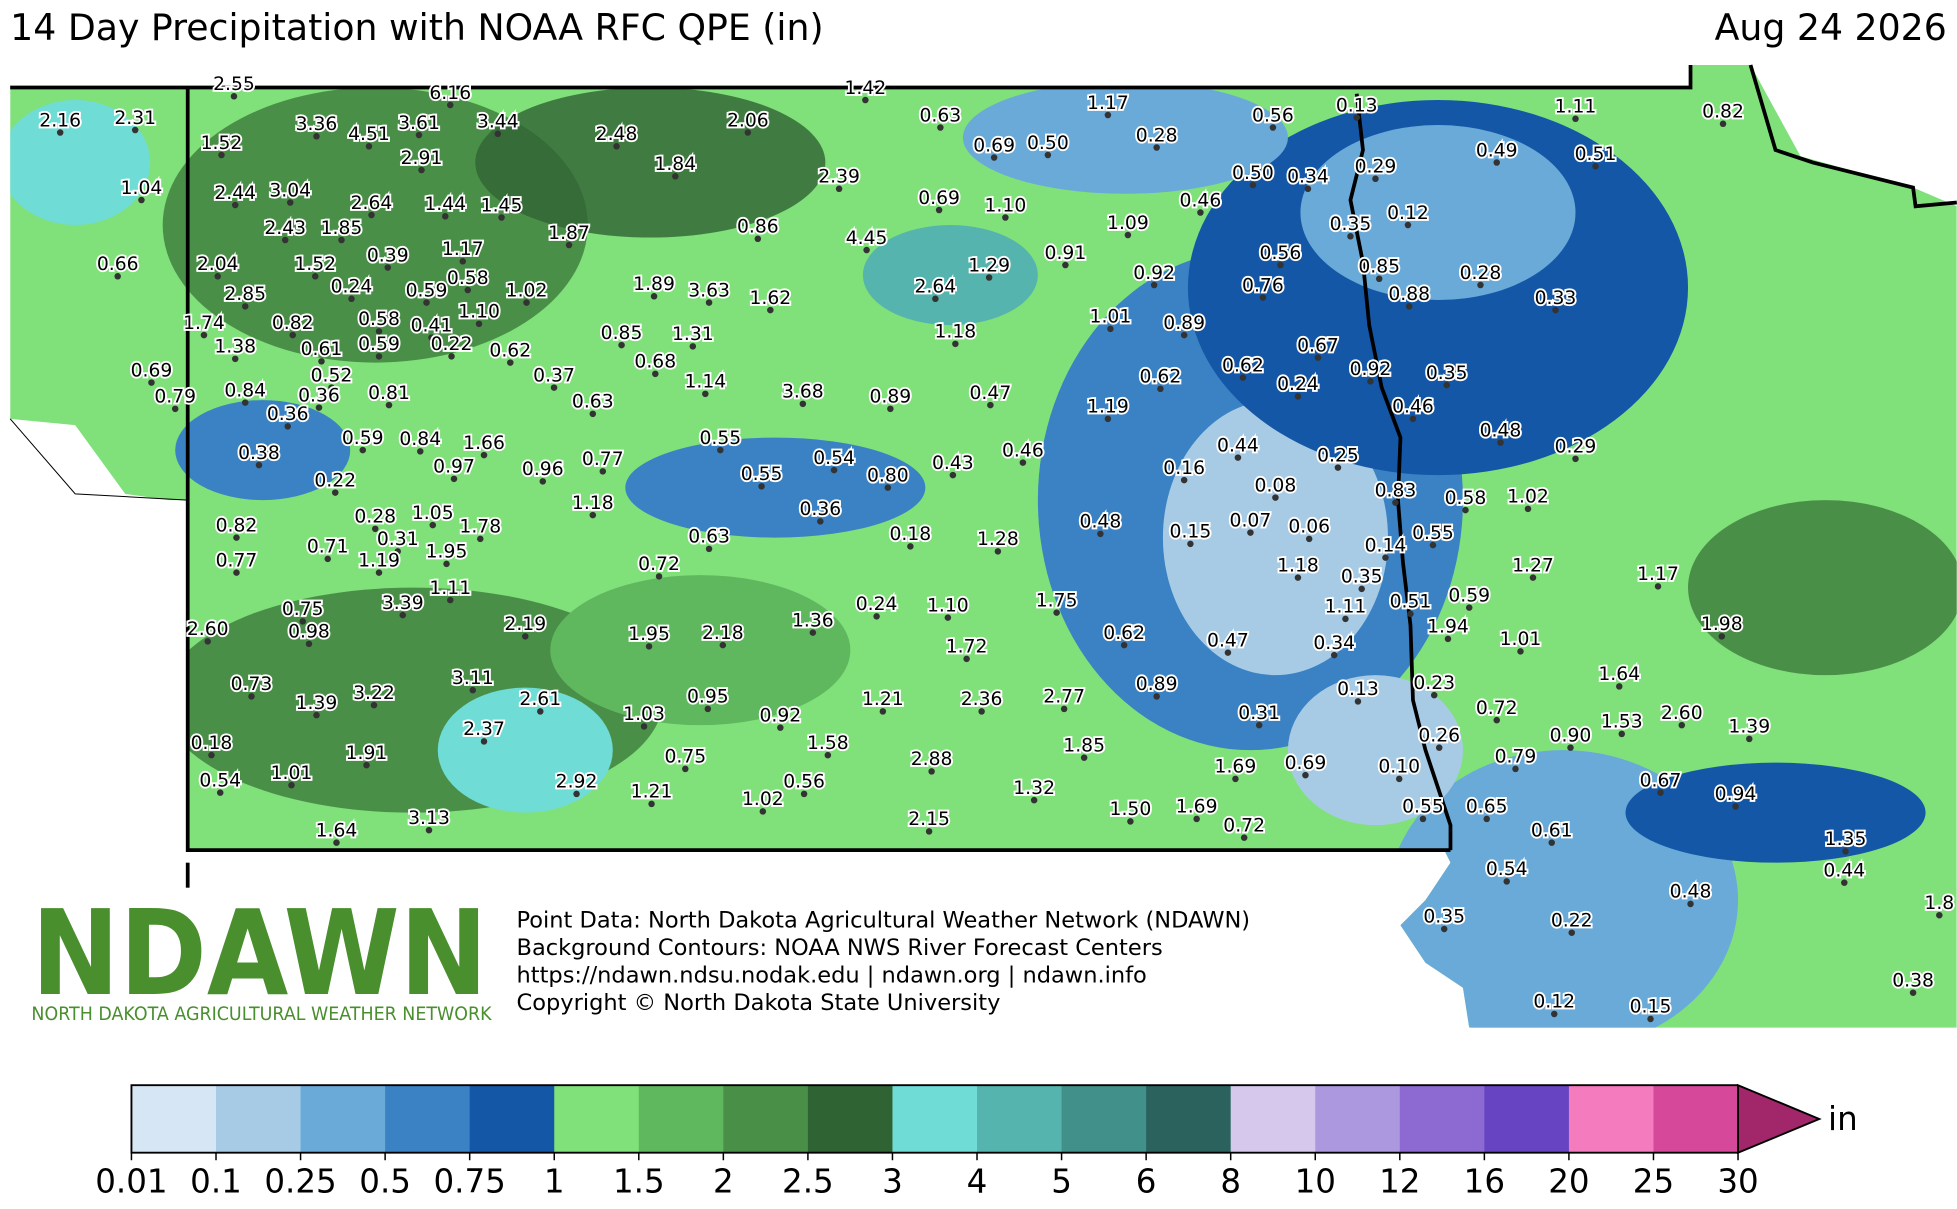  Describe the element at coordinates (290, 190) in the screenshot. I see `station-label: 3.04` at that location.